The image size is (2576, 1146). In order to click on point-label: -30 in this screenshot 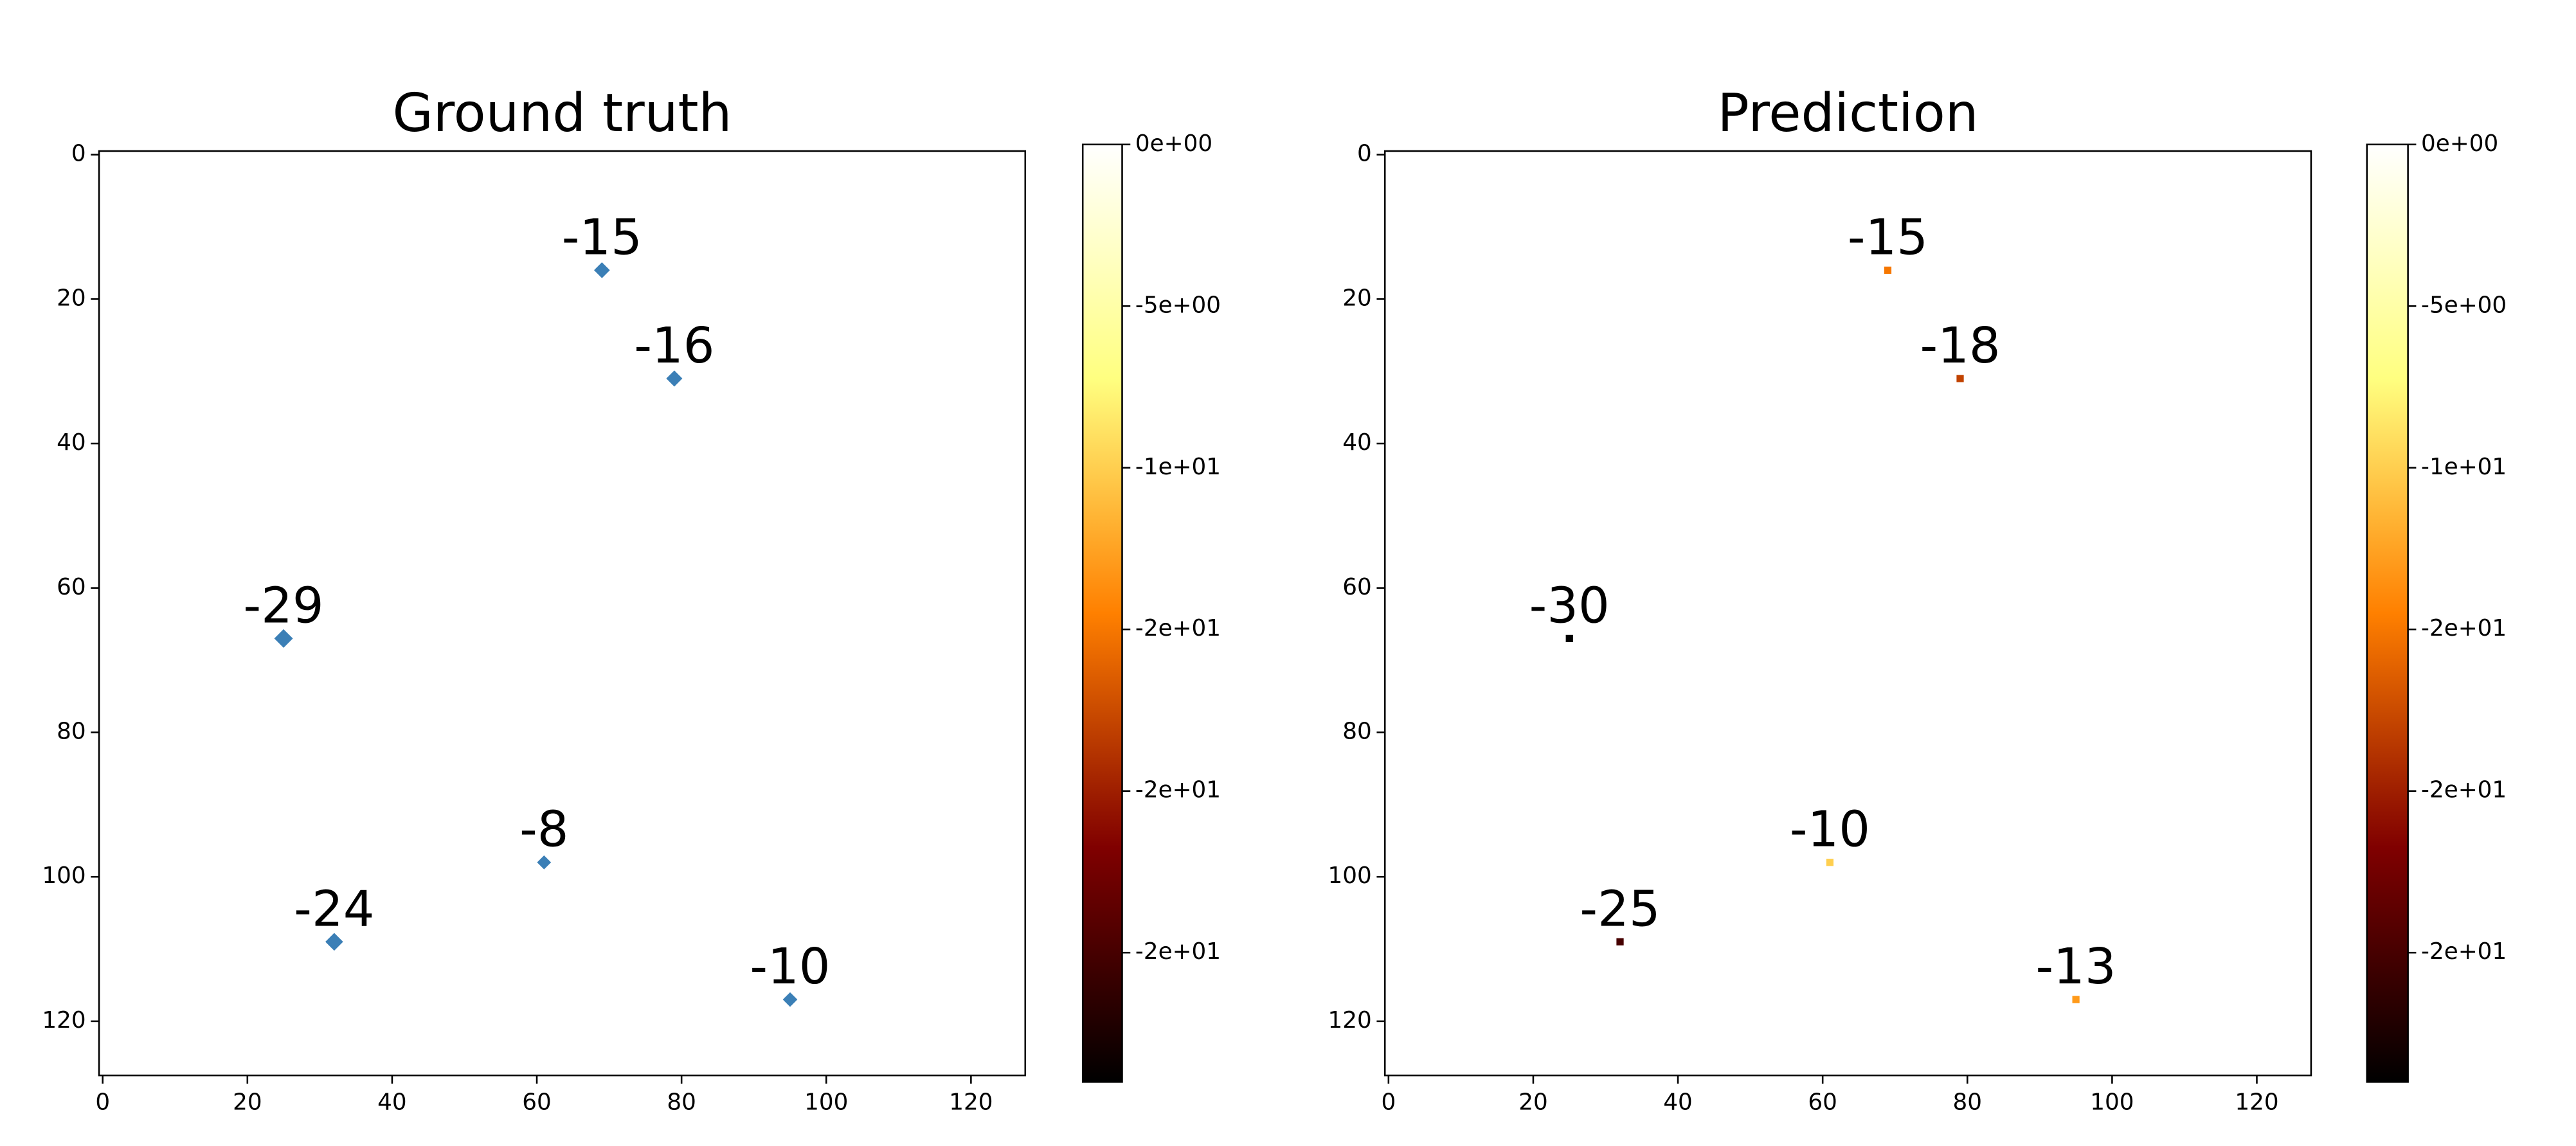, I will do `click(1569, 605)`.